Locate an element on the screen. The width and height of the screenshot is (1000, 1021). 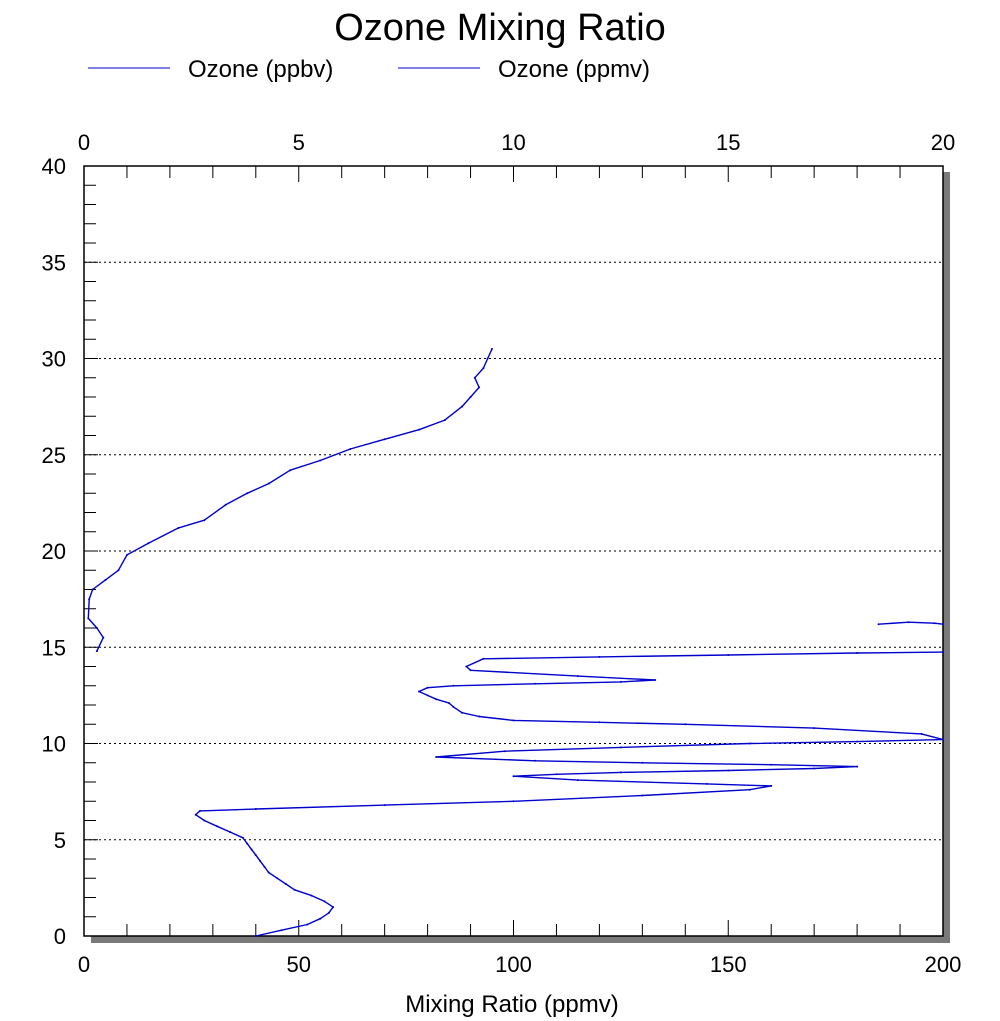
chart-title: Ozone Mixing Ratio is located at coordinates (500, 28).